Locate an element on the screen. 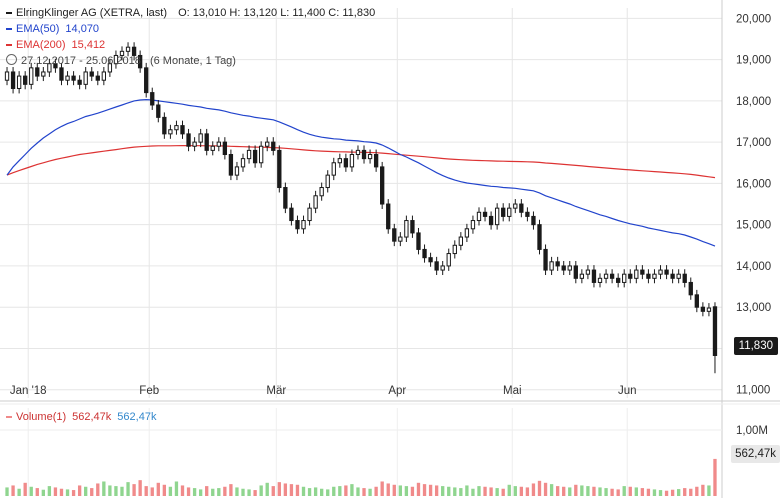  volume-tag: 562,47k is located at coordinates (755, 454).